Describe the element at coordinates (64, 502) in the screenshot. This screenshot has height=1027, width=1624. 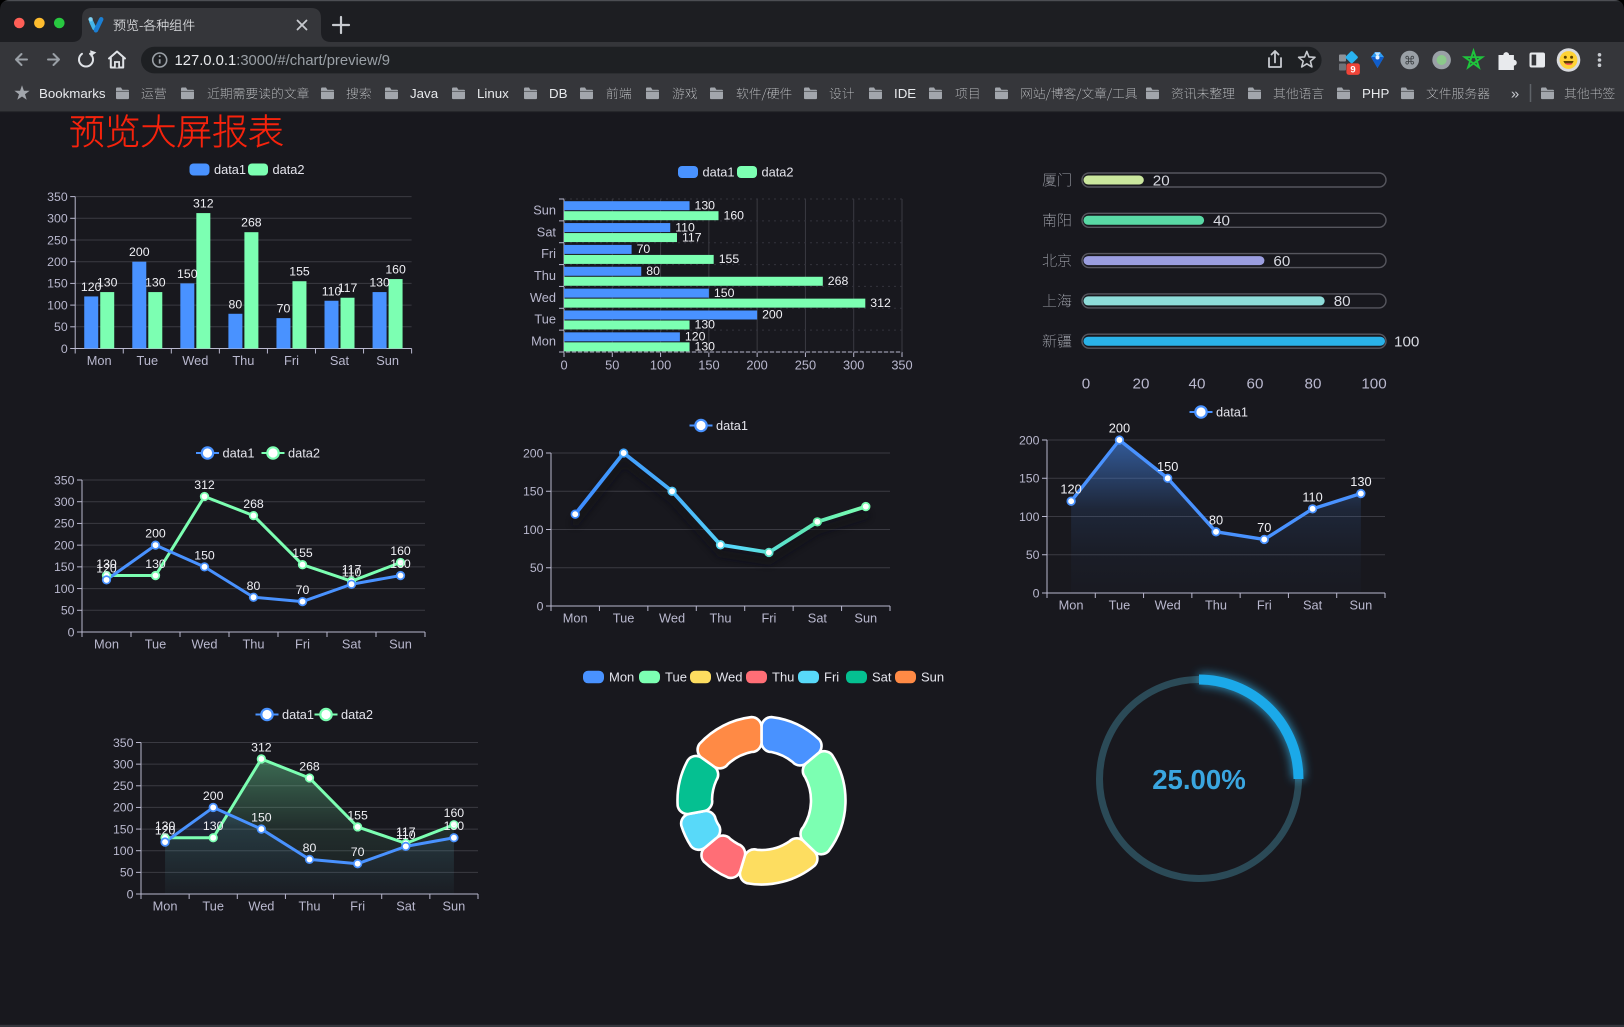
I see `svg-text: 300` at that location.